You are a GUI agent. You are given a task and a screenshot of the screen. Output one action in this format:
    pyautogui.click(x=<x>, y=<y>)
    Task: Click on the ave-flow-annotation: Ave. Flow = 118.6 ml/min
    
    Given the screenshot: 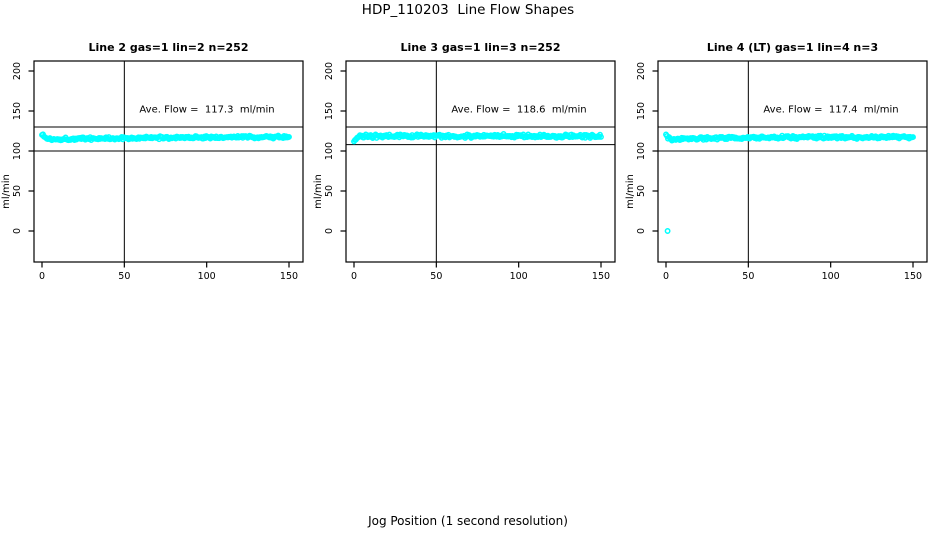 What is the action you would take?
    pyautogui.click(x=518, y=110)
    